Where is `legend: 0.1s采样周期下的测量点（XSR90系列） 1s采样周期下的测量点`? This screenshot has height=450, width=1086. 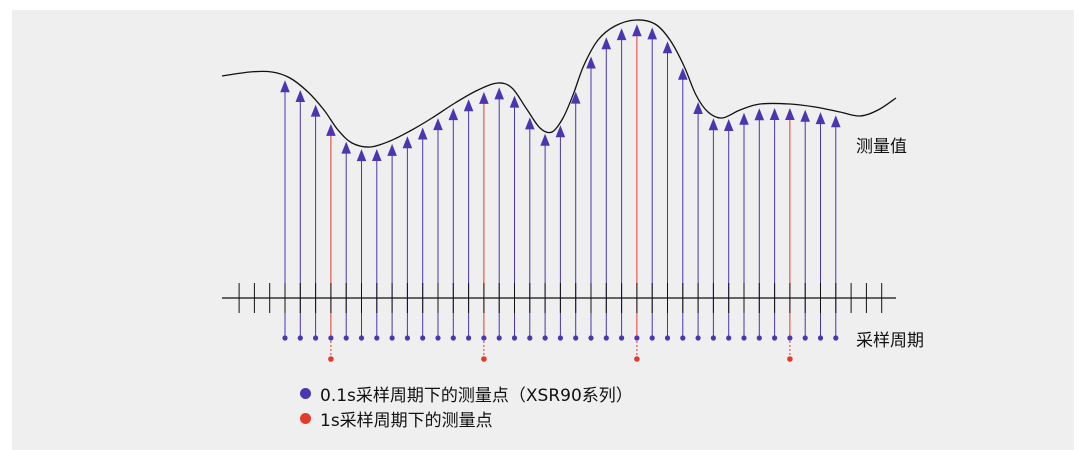 legend: 0.1s采样周期下的测量点（XSR90系列） 1s采样周期下的测量点 is located at coordinates (466, 406).